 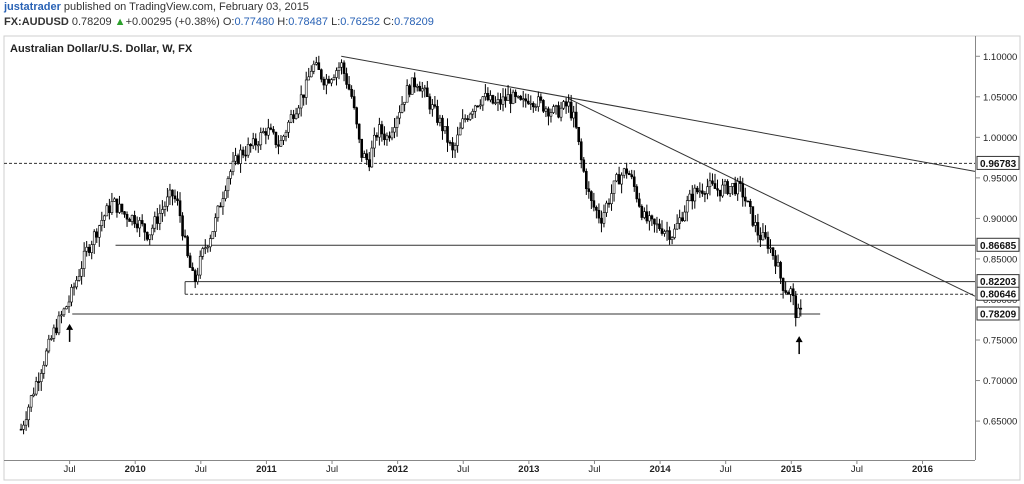 I want to click on low-value: 0.76252, so click(x=360, y=22).